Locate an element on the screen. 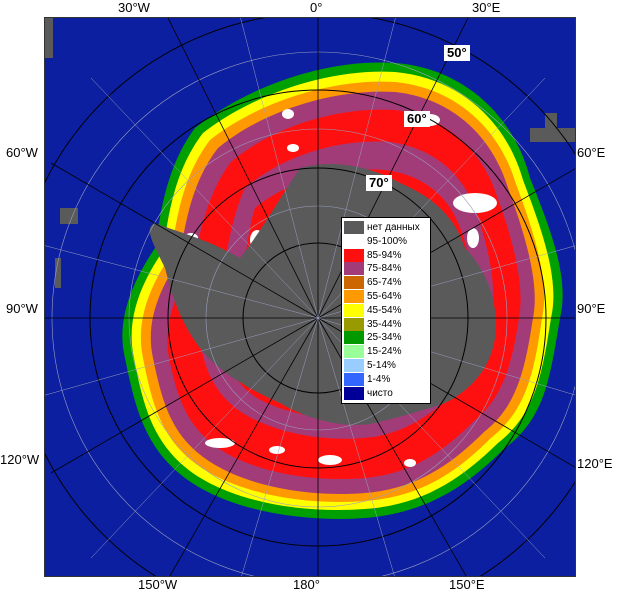 Image resolution: width=617 pixels, height=594 pixels. lon-label-left-60w: 60°W is located at coordinates (22, 152).